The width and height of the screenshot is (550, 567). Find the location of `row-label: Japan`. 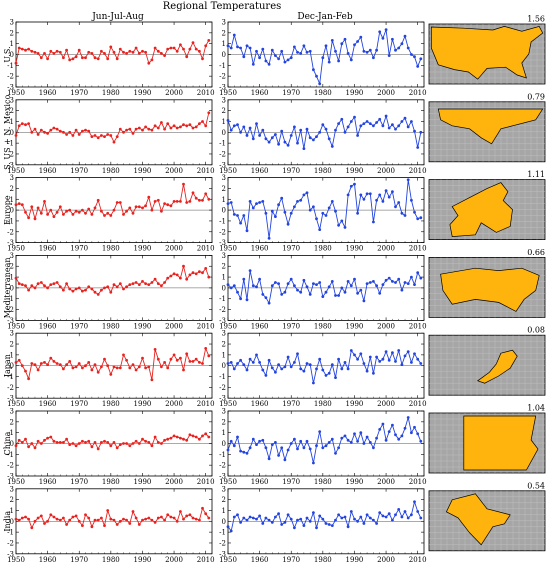

row-label: Japan is located at coordinates (7, 366).